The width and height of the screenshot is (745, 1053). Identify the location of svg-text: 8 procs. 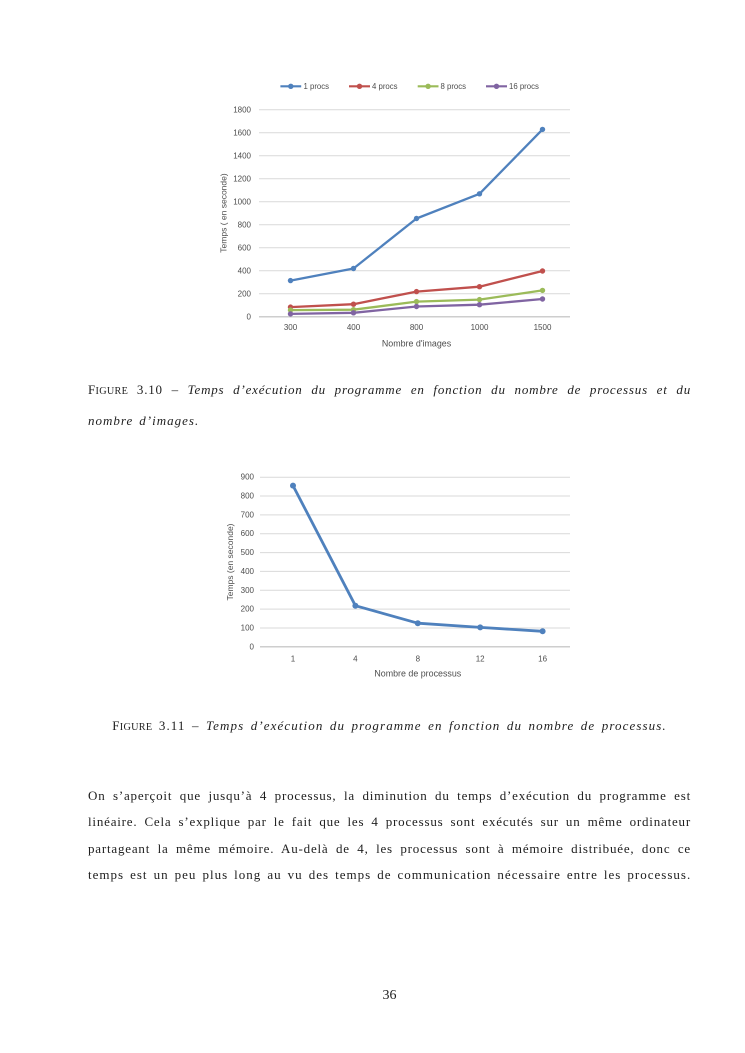
(454, 86).